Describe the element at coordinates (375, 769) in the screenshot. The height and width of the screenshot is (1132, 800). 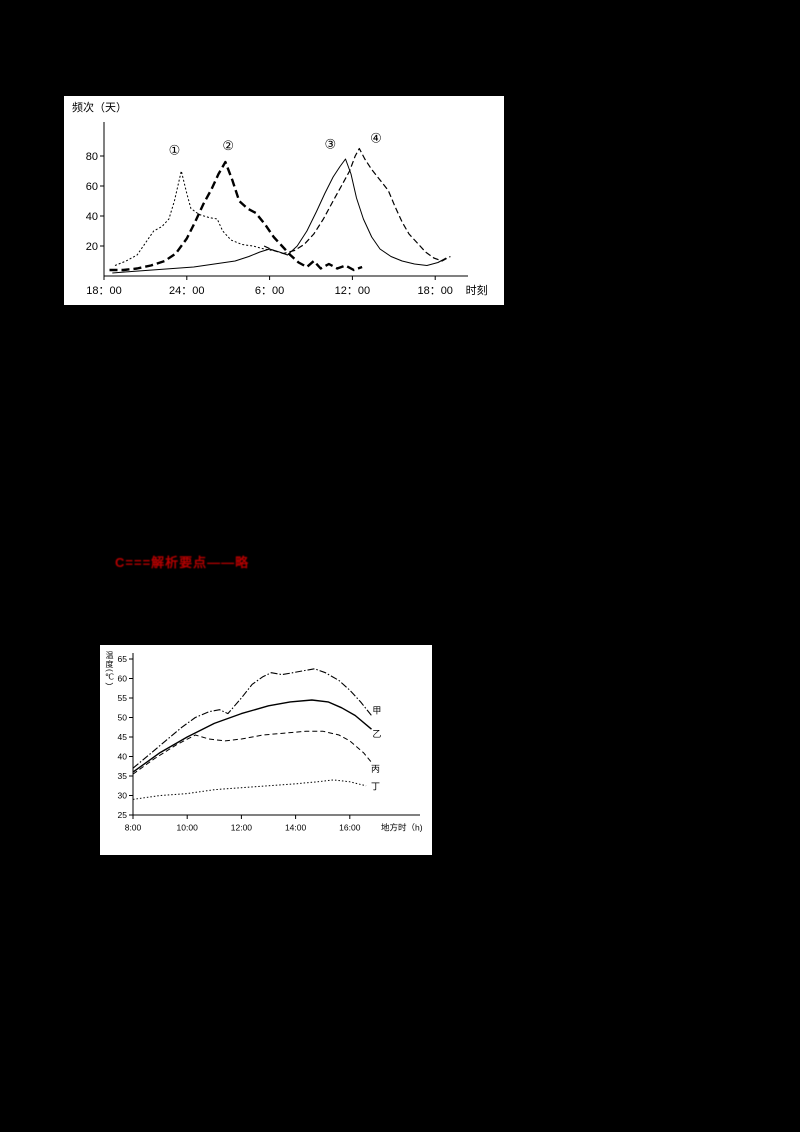
I see `curve-label: 丙` at that location.